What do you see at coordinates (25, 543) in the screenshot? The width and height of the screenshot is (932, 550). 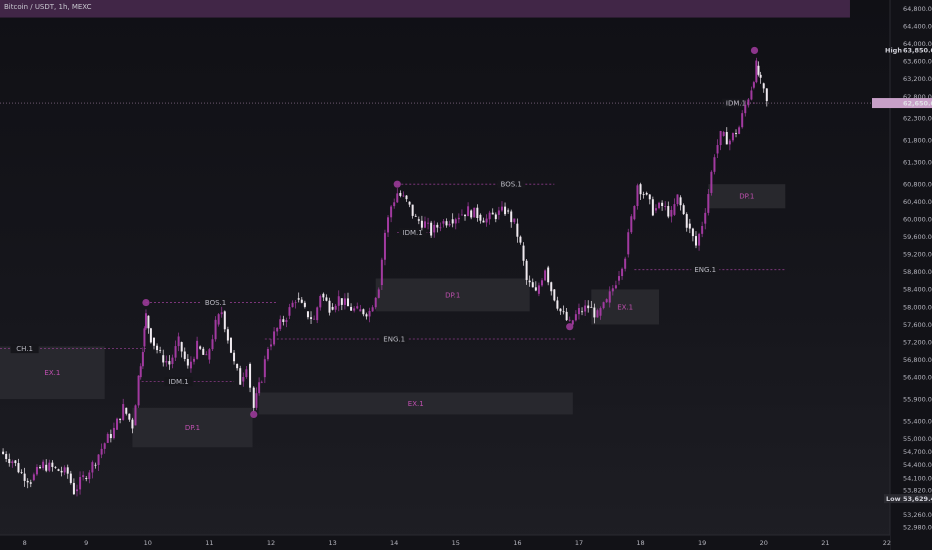 I see `x-tick-0: 8` at bounding box center [25, 543].